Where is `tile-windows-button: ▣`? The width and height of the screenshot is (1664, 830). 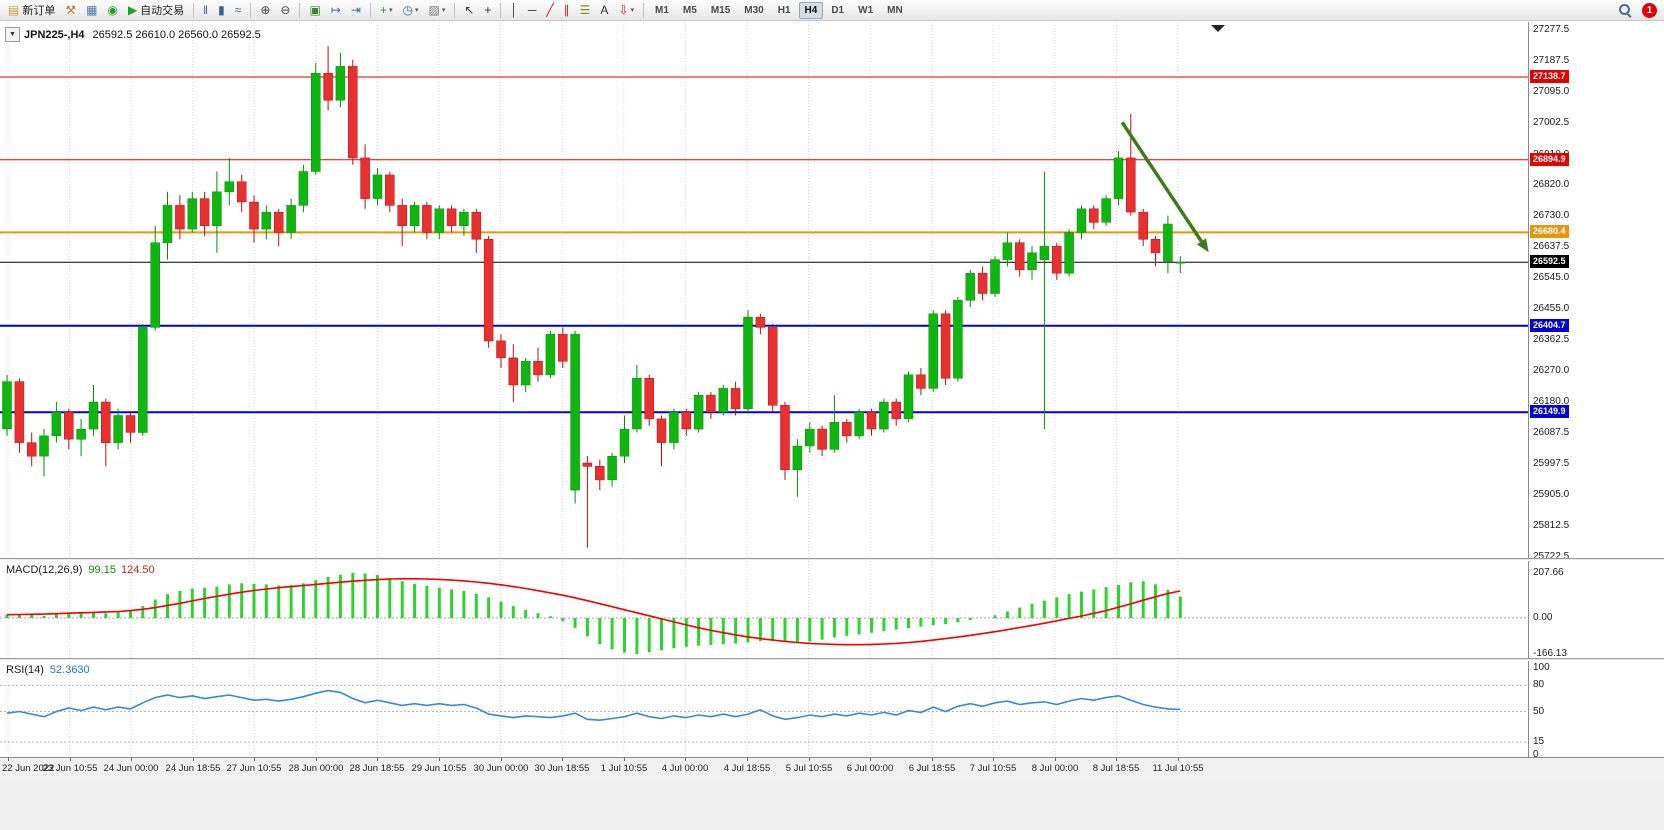
tile-windows-button: ▣ is located at coordinates (314, 10).